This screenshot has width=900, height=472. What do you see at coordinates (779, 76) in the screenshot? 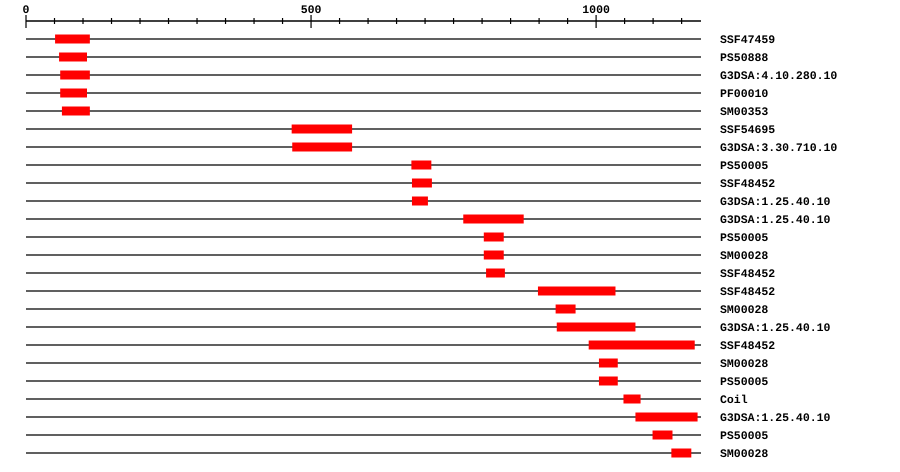
I see `y-tick-label: G3DSA:4.10.280.10` at bounding box center [779, 76].